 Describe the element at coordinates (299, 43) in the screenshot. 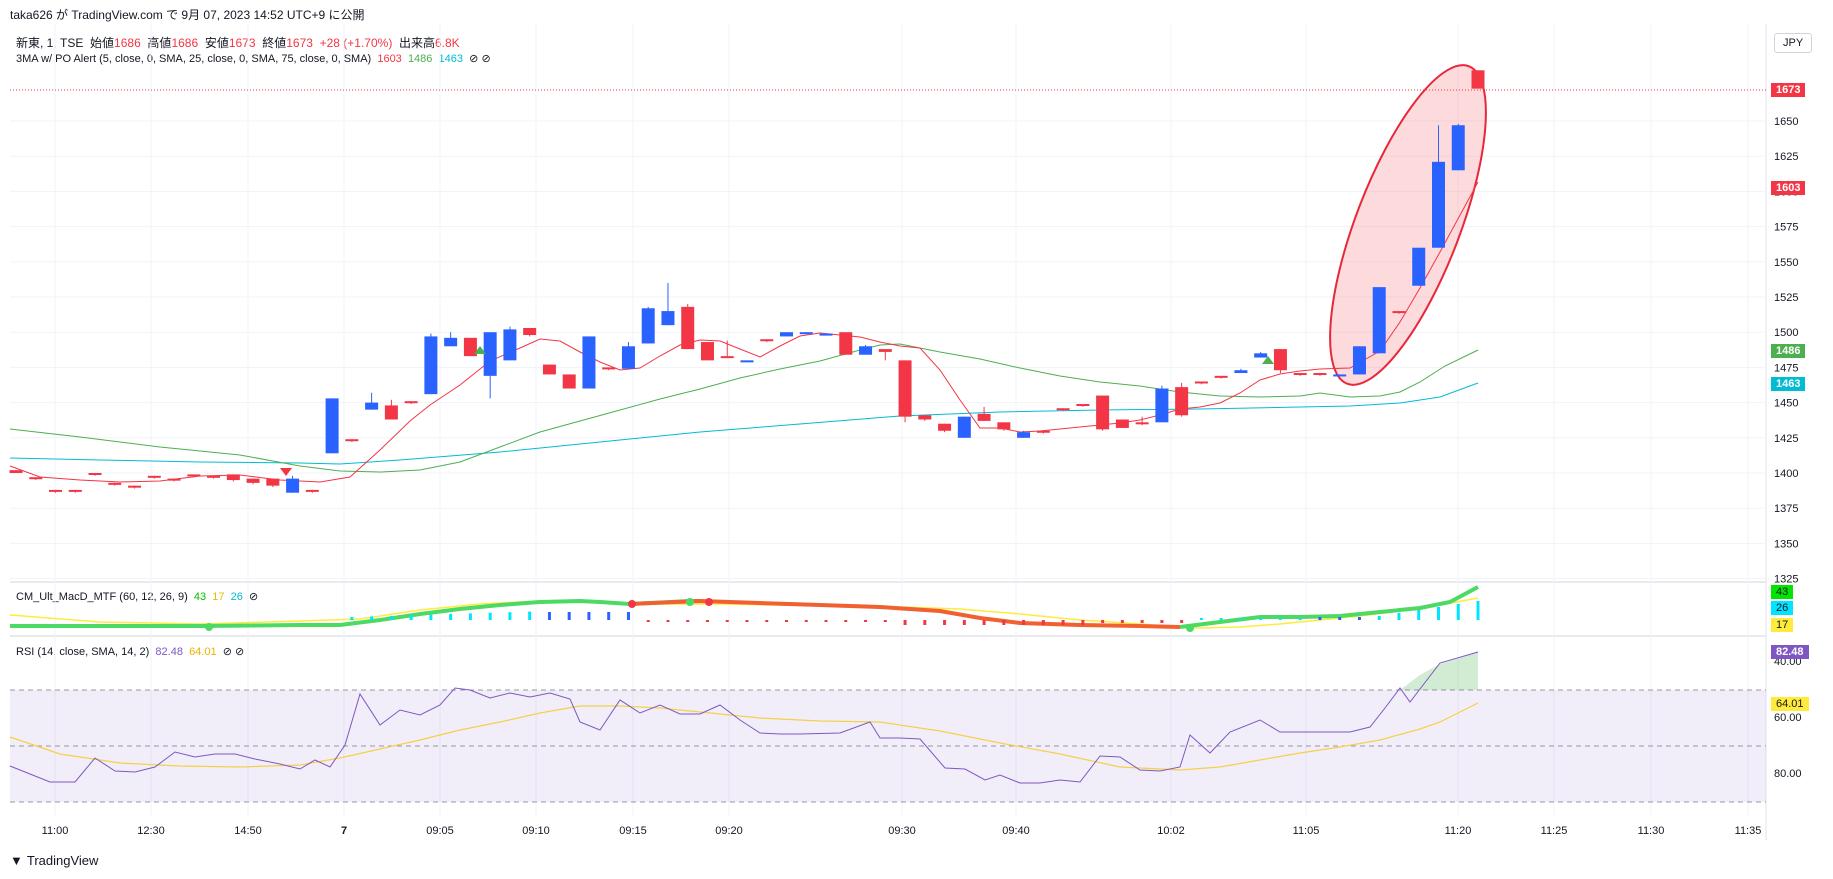

I see `close-value: 1673` at that location.